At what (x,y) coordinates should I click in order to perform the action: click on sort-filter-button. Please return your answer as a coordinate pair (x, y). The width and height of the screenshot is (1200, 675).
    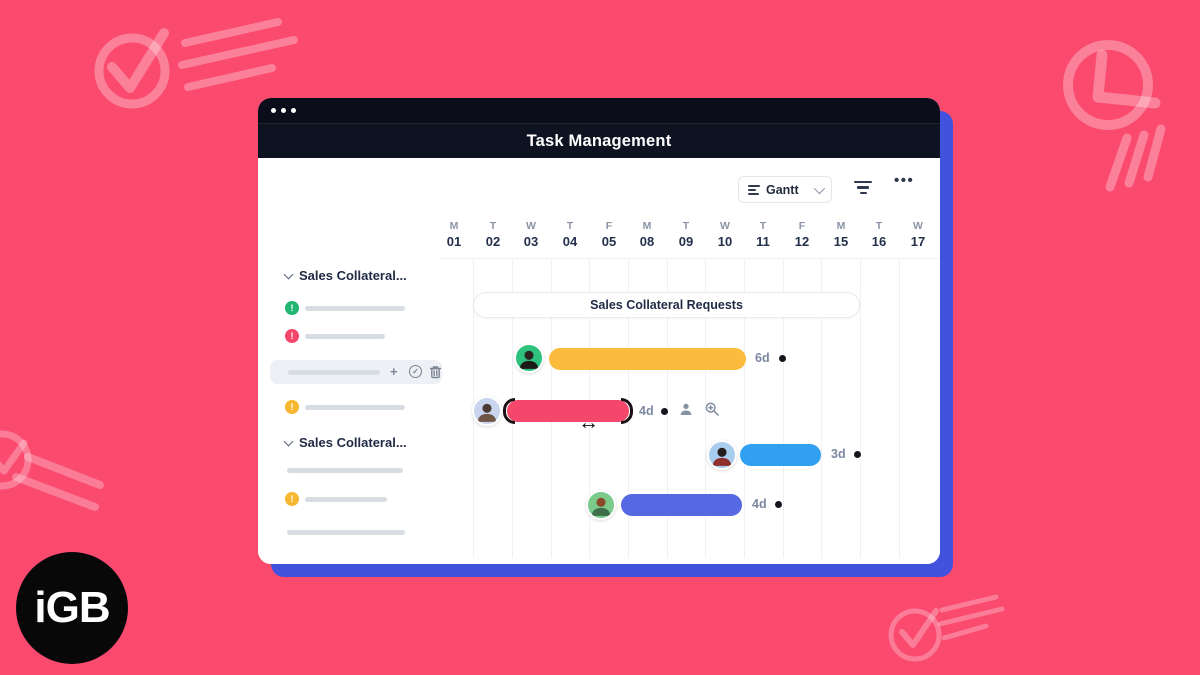
    Looking at the image, I should click on (863, 188).